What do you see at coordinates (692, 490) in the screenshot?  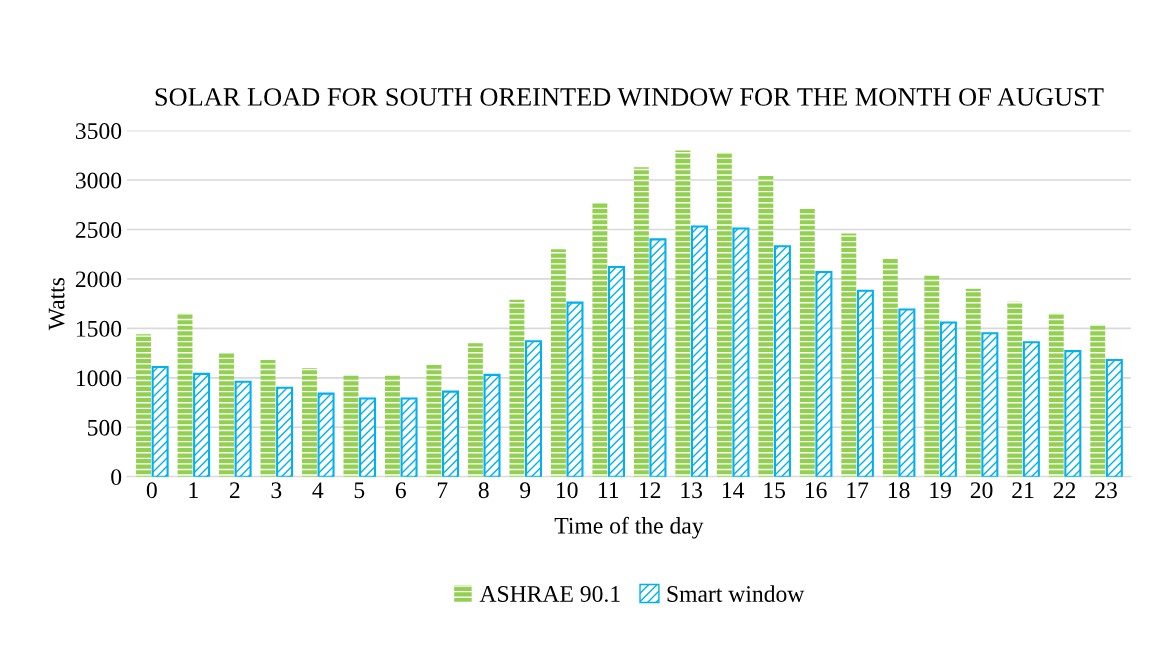 I see `x-tick-label: 13` at bounding box center [692, 490].